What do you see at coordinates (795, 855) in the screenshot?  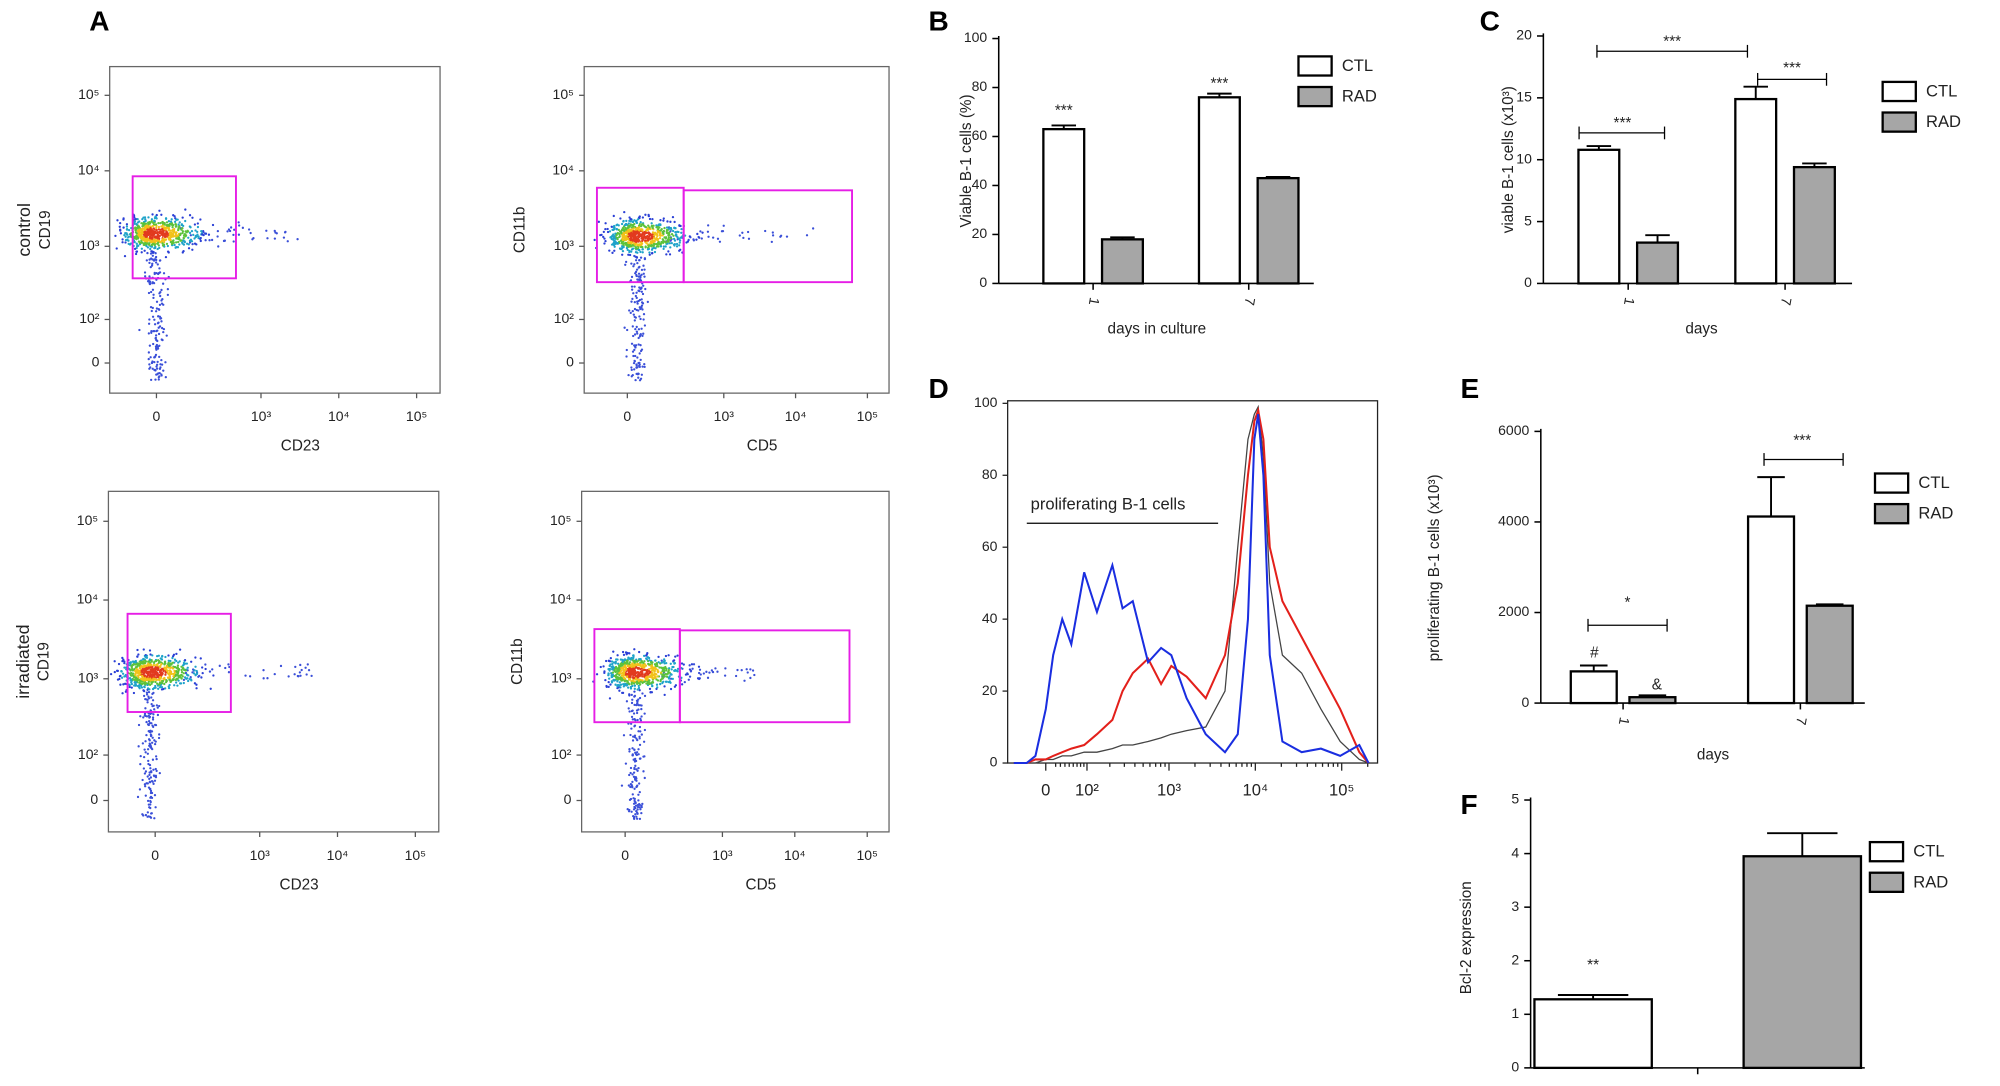 I see `x-tick-label: 10⁴` at bounding box center [795, 855].